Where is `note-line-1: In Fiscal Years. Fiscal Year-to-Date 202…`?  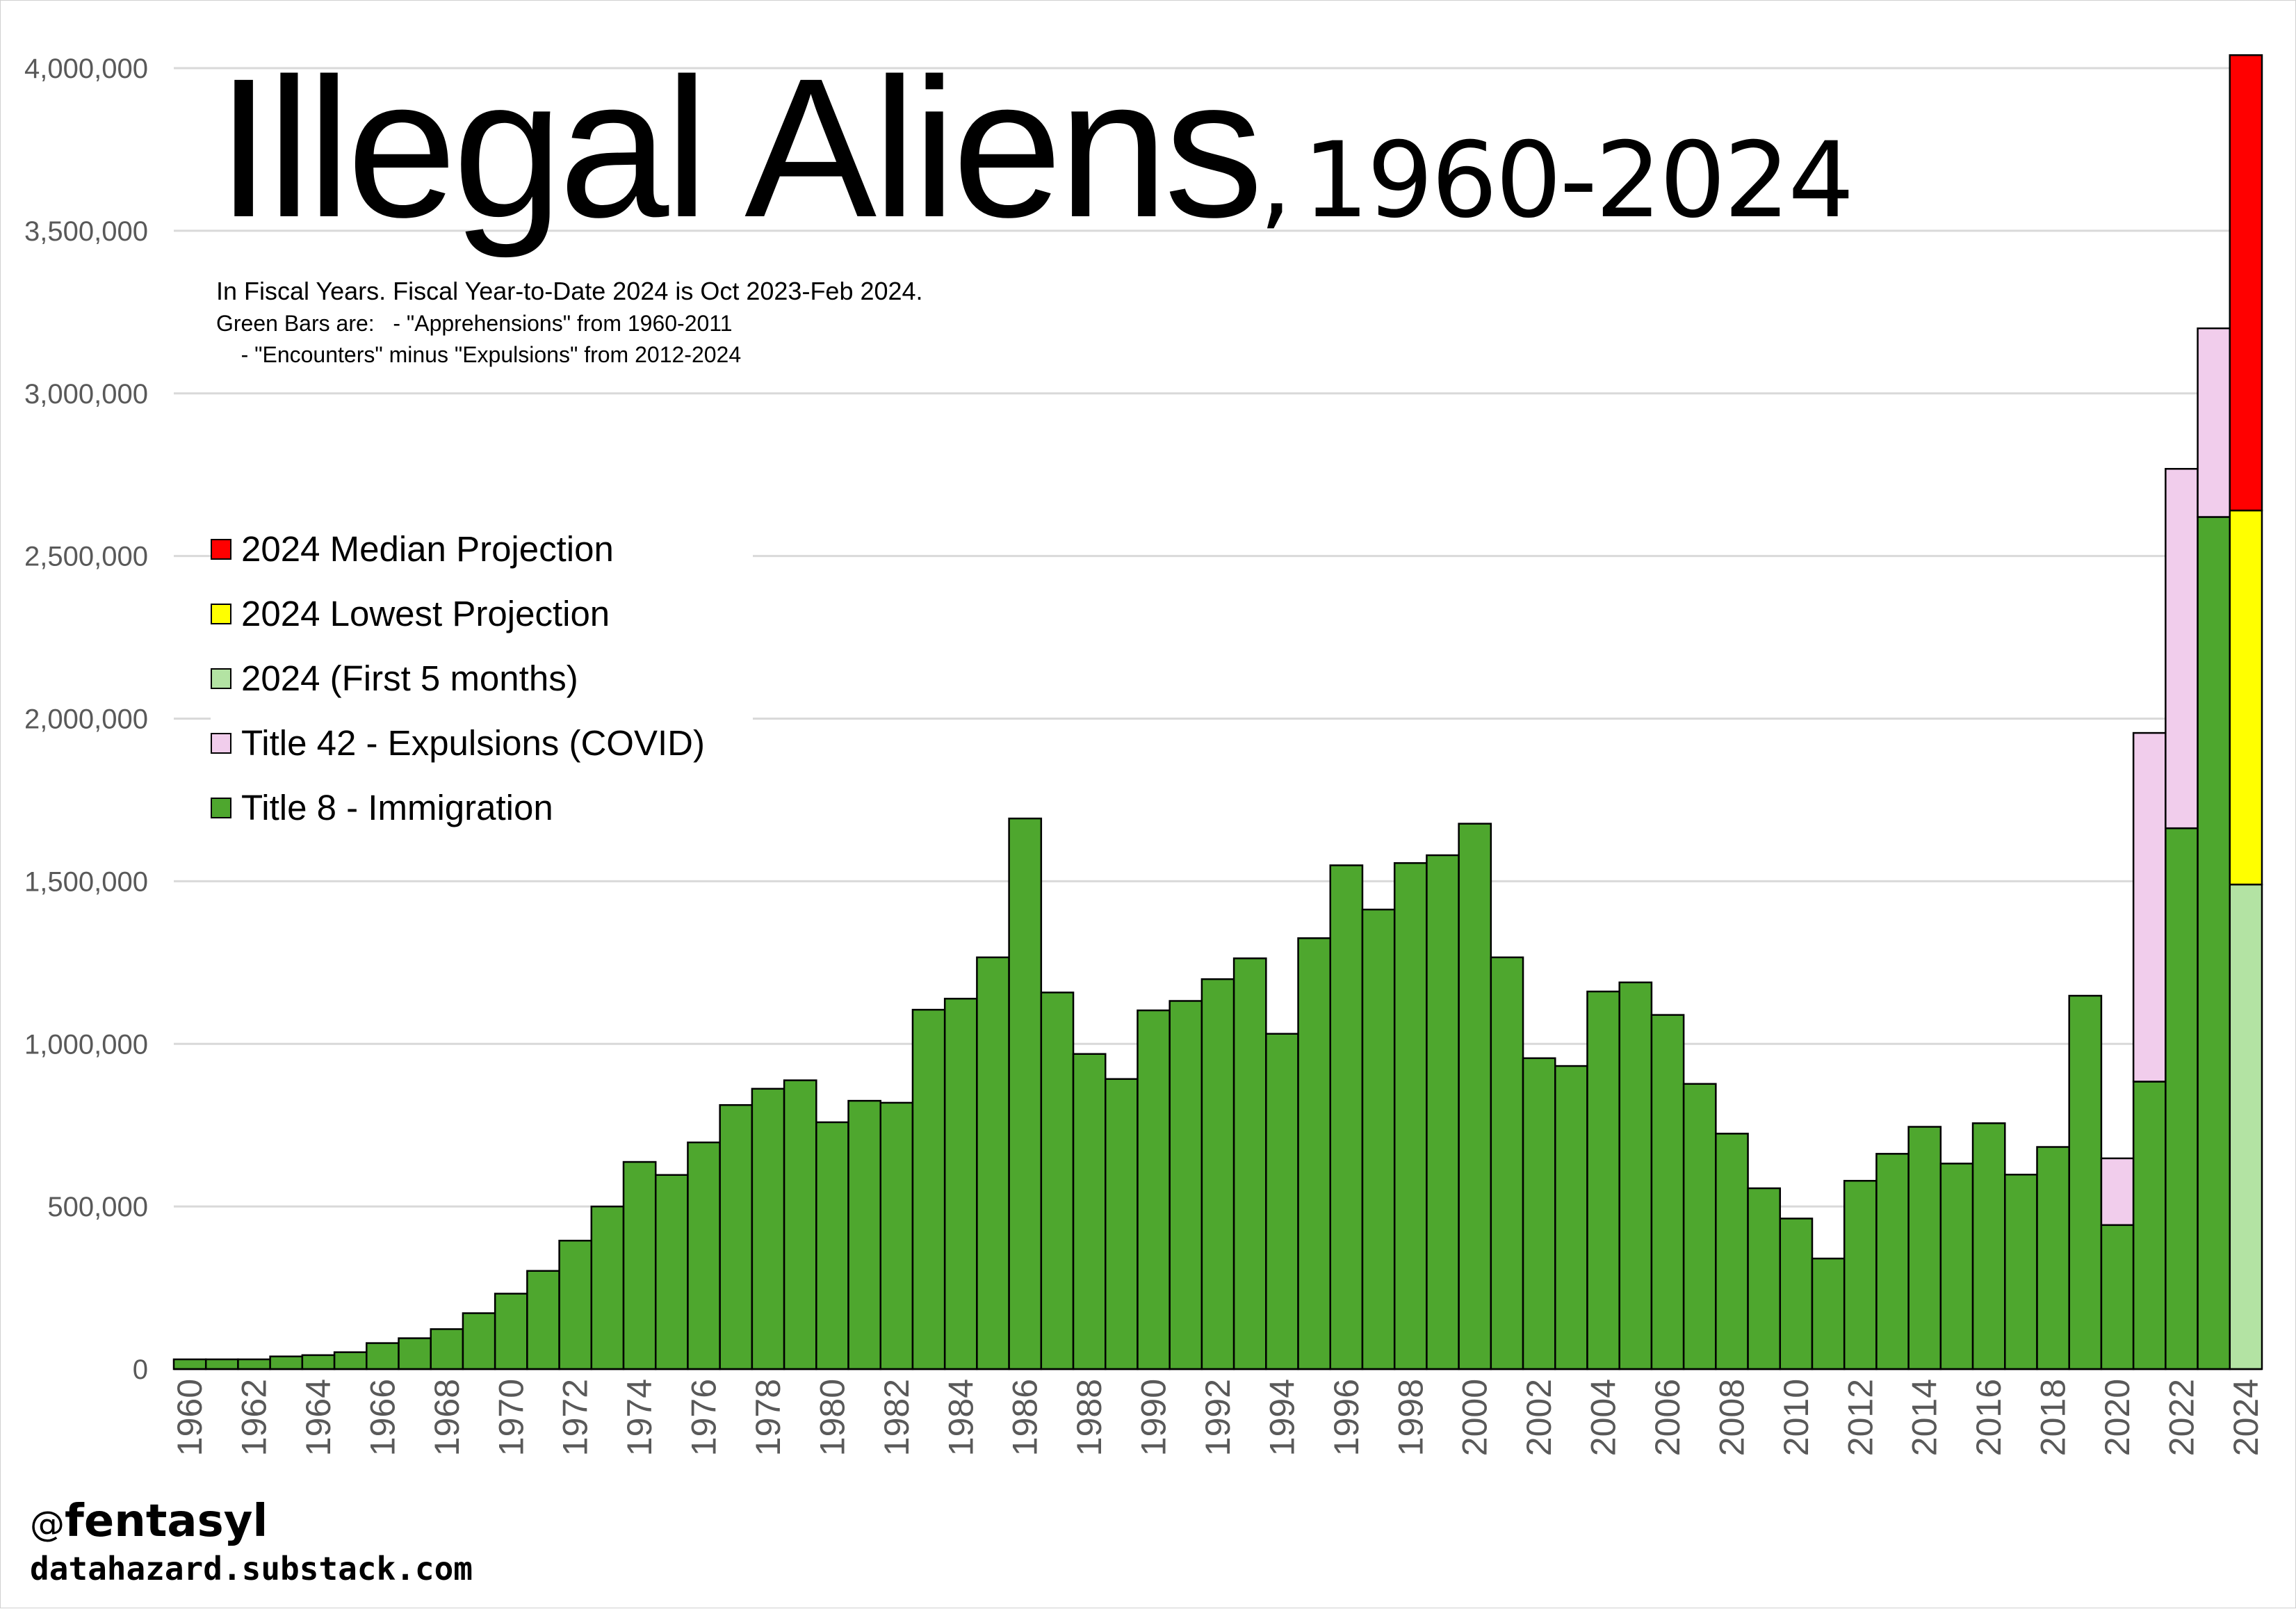 note-line-1: In Fiscal Years. Fiscal Year-to-Date 202… is located at coordinates (569, 291).